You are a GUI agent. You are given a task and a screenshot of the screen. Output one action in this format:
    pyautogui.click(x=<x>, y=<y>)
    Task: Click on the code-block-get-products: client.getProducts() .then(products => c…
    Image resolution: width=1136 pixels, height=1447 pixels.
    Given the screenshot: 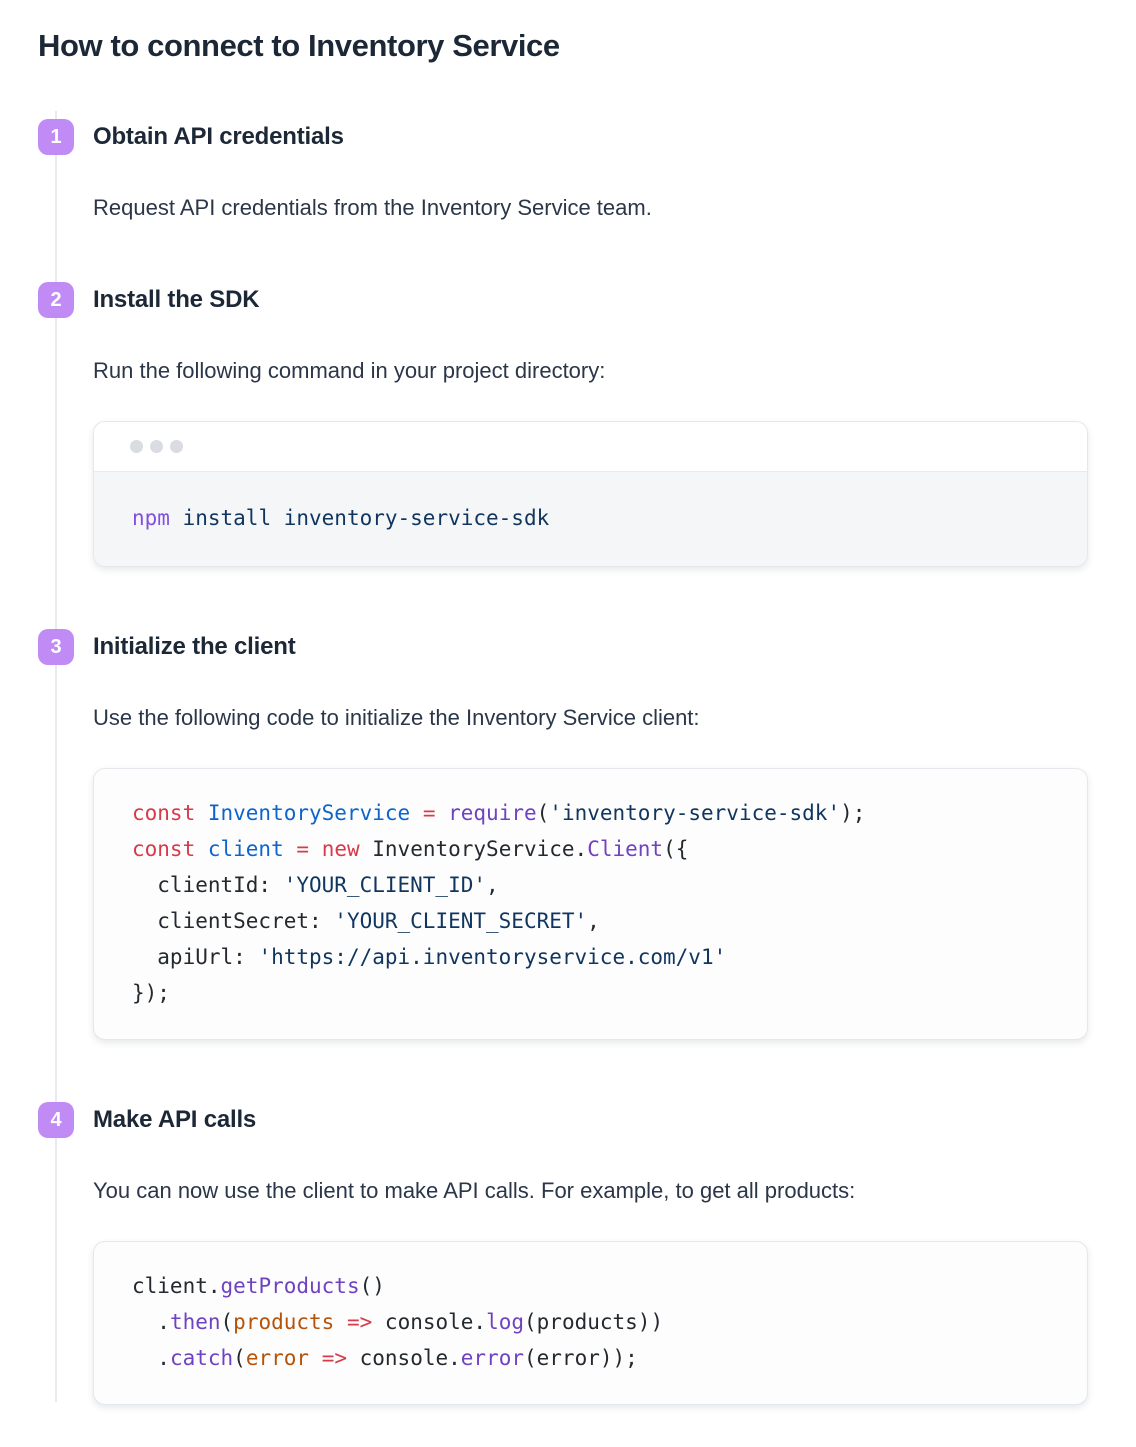 What is the action you would take?
    pyautogui.click(x=590, y=1323)
    